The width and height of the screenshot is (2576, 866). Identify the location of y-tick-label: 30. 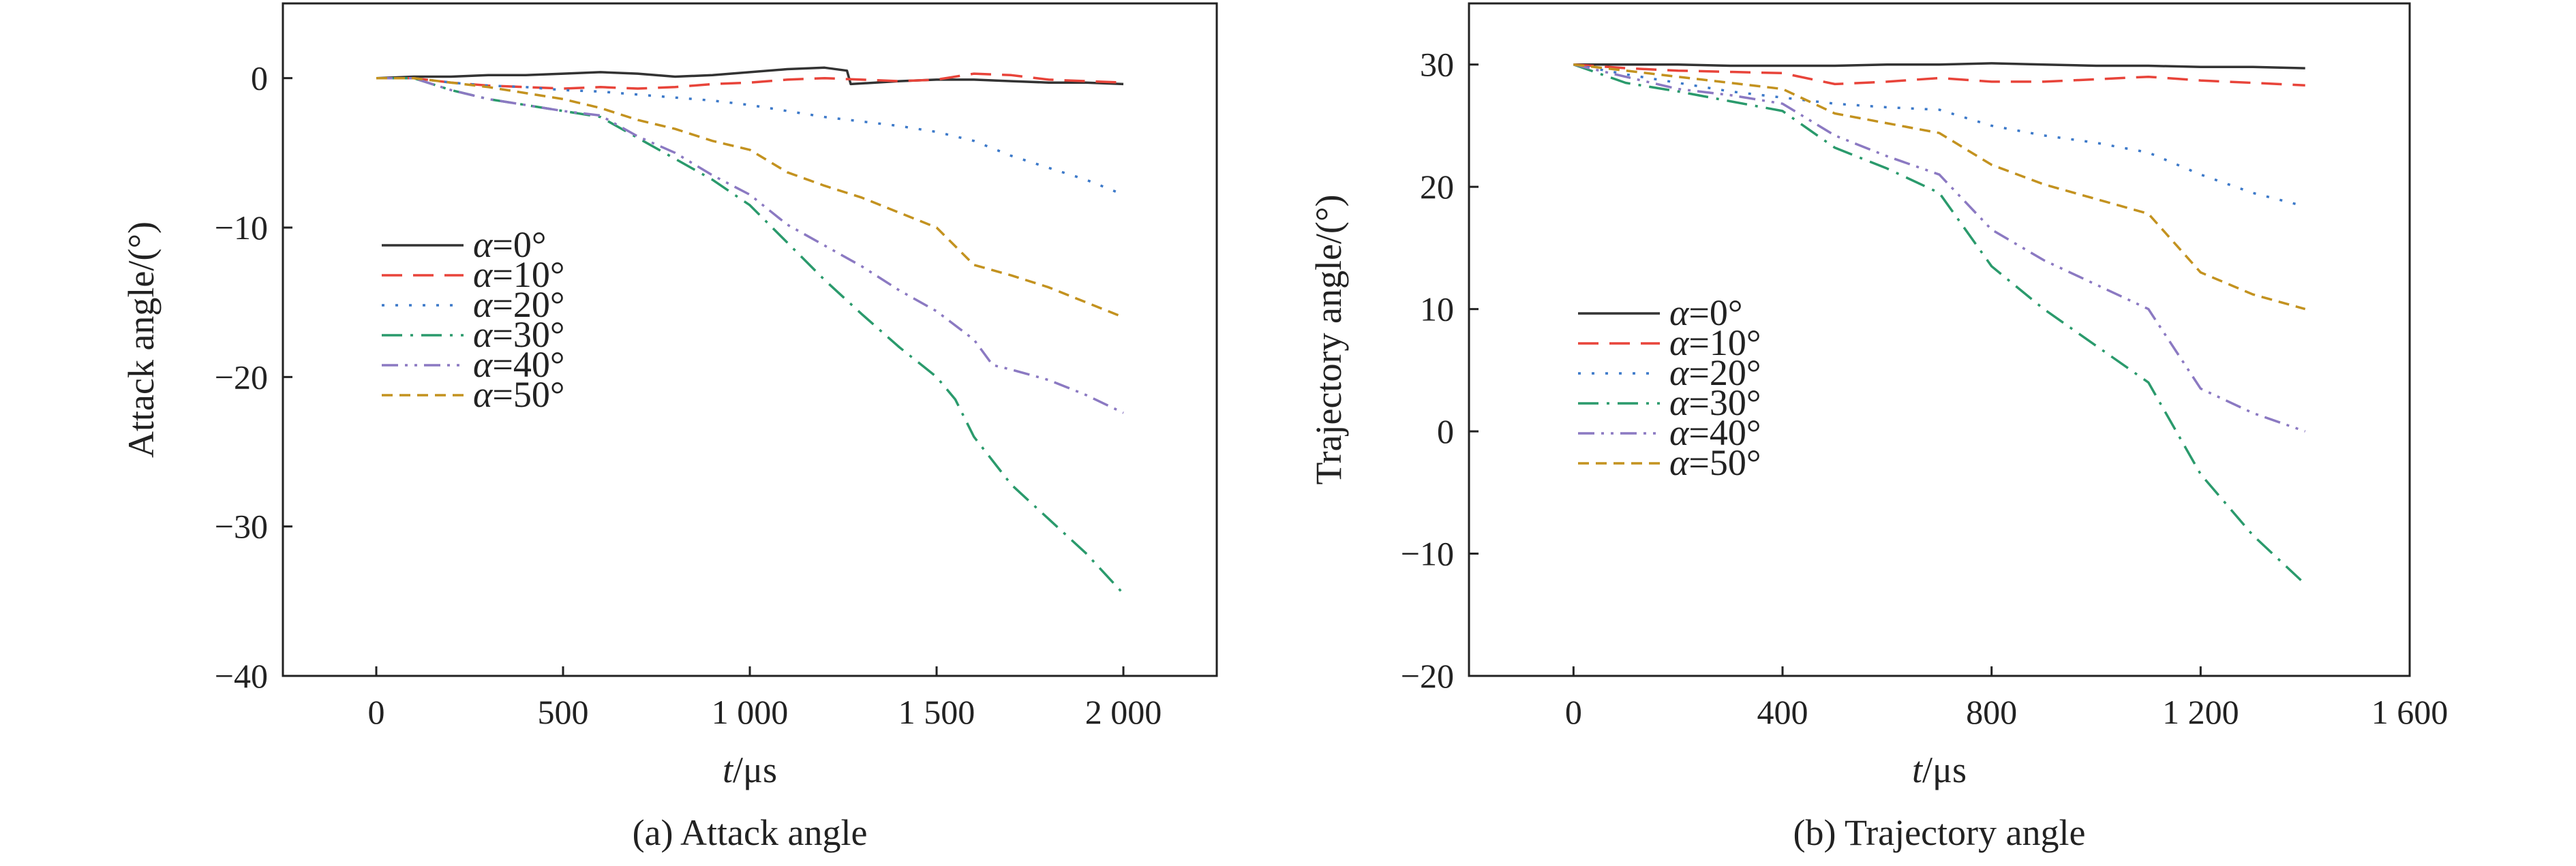
(1437, 65).